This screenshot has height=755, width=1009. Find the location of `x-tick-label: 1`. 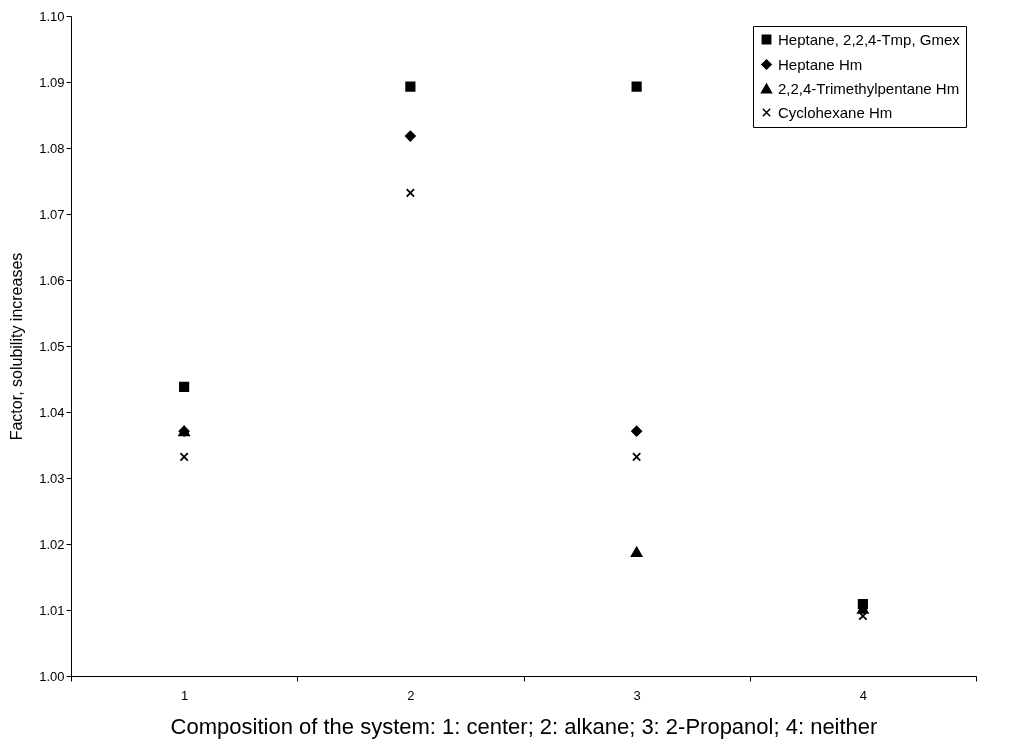

x-tick-label: 1 is located at coordinates (185, 695).